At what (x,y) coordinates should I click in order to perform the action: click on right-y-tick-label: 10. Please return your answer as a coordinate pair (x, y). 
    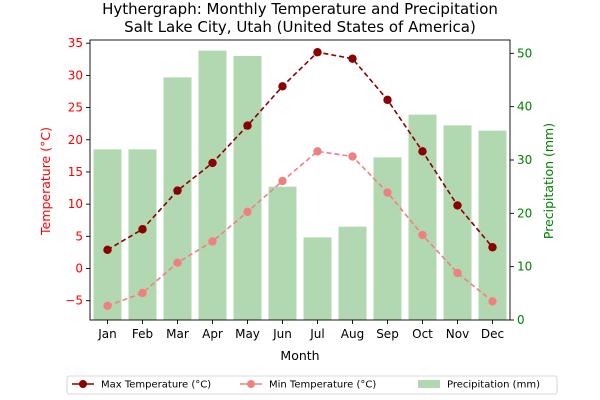
    Looking at the image, I should click on (524, 267).